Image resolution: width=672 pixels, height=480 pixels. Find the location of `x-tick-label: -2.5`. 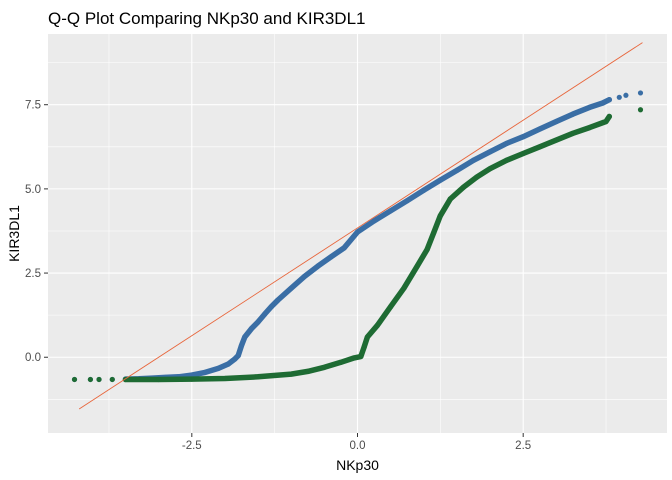

x-tick-label: -2.5 is located at coordinates (192, 446).